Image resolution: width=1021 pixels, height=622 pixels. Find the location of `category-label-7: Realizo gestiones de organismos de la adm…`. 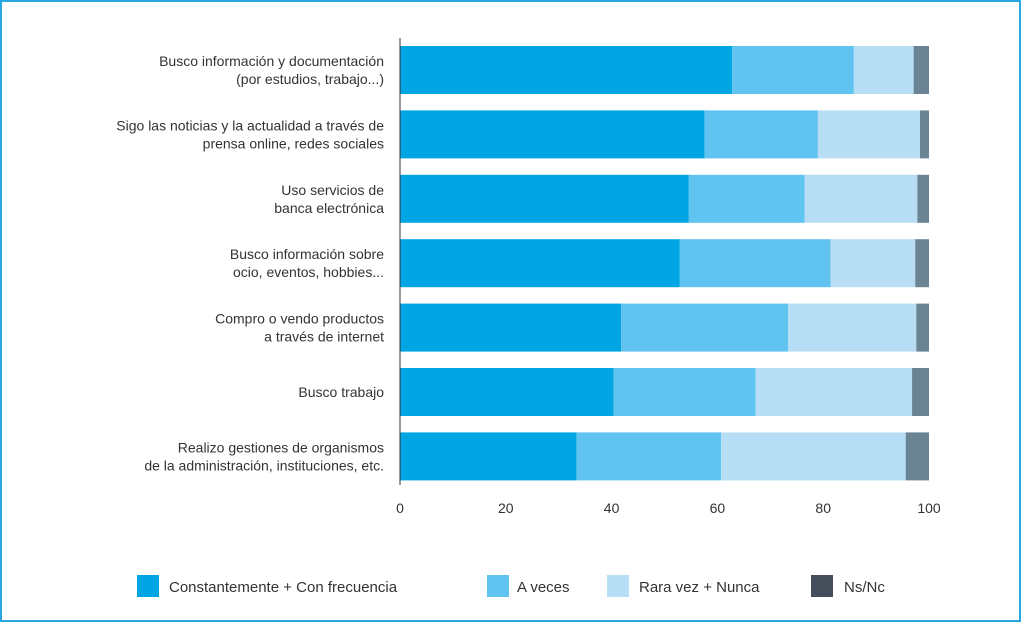

category-label-7: Realizo gestiones de organismos de la adm… is located at coordinates (264, 456).